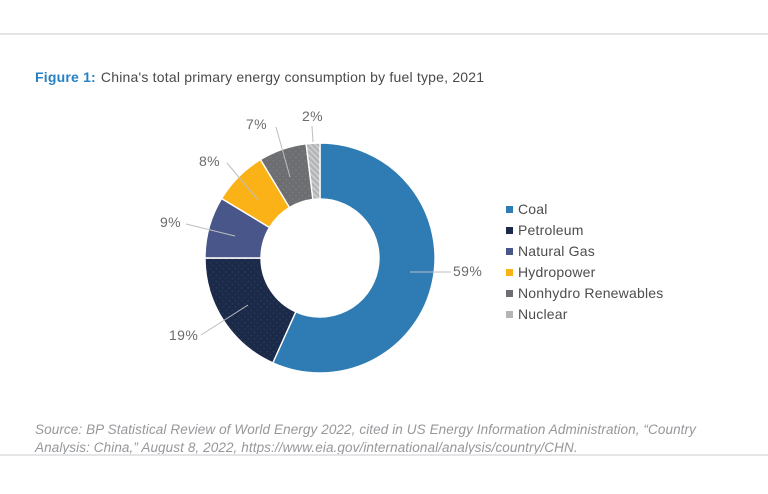  What do you see at coordinates (509, 314) in the screenshot?
I see `legend-swatch-nuclear` at bounding box center [509, 314].